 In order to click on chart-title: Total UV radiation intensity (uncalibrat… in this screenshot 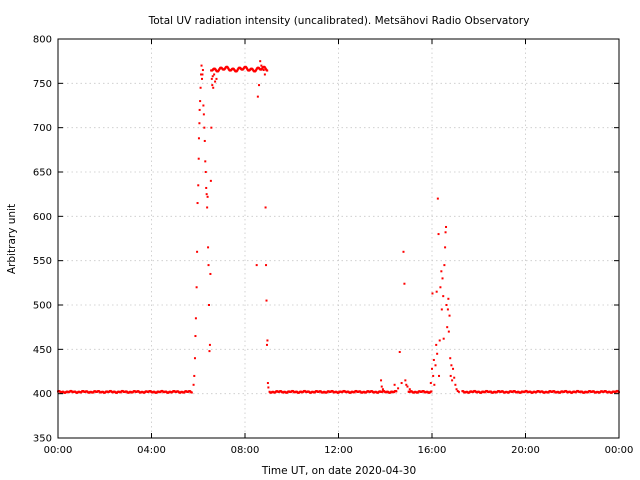, I will do `click(339, 21)`.